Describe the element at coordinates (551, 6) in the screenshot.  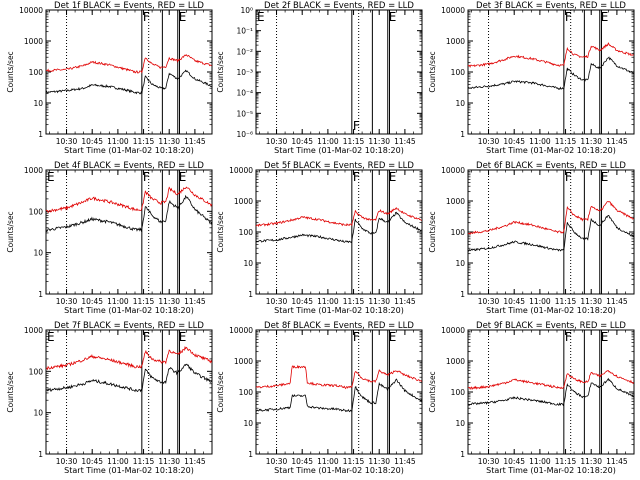
I see `panel-title: Det 3f BLACK = Events, RED = LLD` at that location.